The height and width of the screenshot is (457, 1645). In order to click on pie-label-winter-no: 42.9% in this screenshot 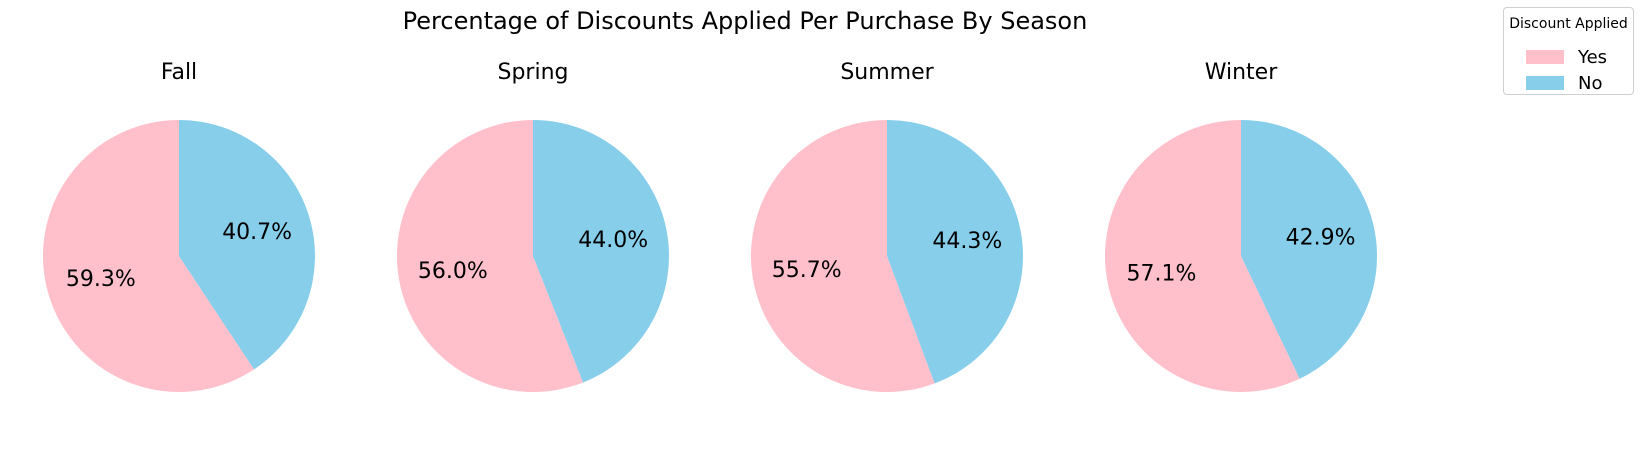, I will do `click(1321, 237)`.